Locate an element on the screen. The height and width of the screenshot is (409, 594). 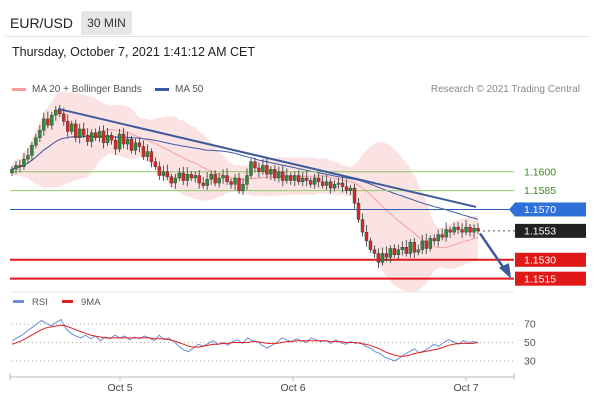
level-tag-1.1530 is located at coordinates (550, 259).